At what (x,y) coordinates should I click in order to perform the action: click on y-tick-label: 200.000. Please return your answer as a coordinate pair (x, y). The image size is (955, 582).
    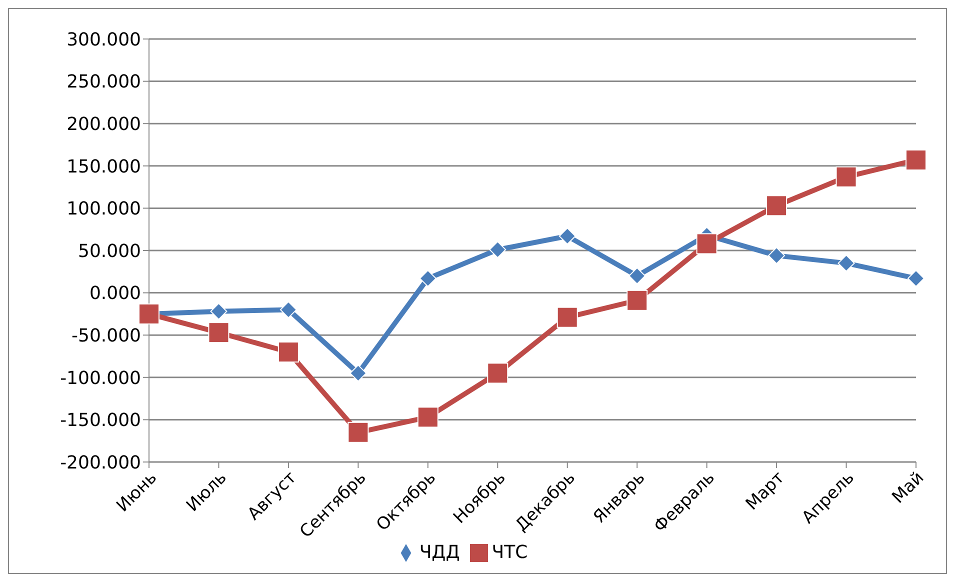
    Looking at the image, I should click on (103, 124).